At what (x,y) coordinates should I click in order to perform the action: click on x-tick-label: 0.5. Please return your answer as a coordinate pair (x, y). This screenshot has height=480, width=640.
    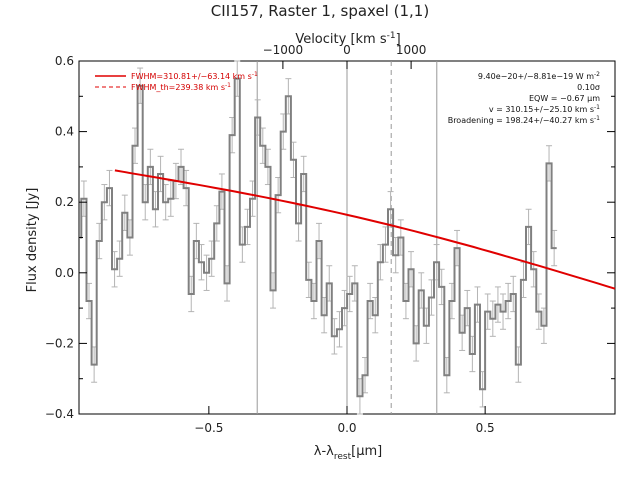
    Looking at the image, I should click on (485, 428).